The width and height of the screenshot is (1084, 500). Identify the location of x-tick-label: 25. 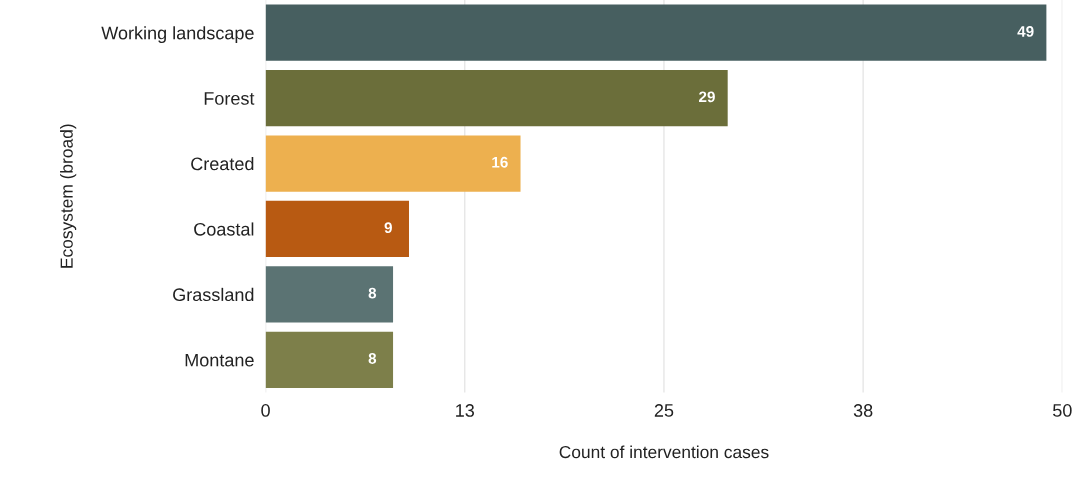
(664, 410).